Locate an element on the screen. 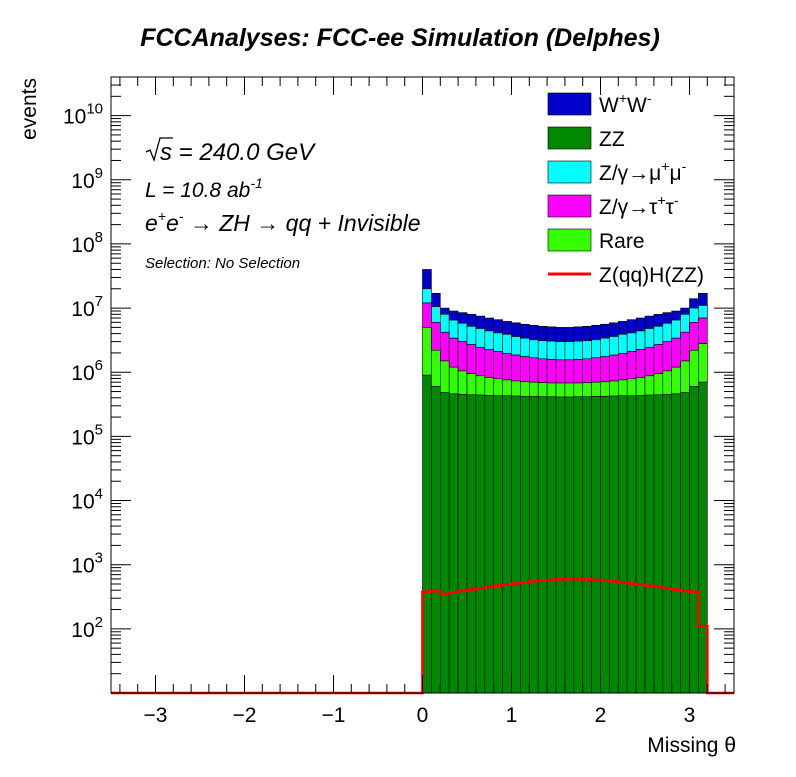 This screenshot has height=777, width=796. x-tick-label: 1 is located at coordinates (512, 715).